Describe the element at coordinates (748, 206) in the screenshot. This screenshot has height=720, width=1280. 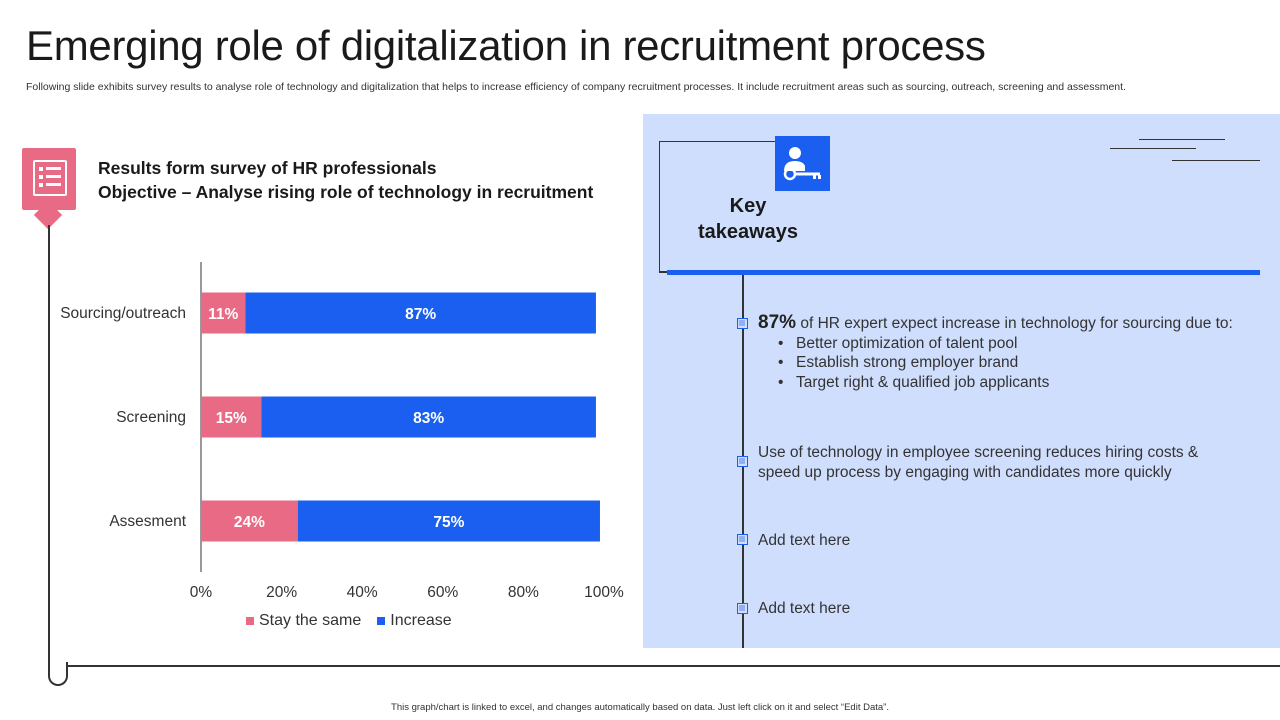
I see `takeaways-title-line1: Key` at that location.